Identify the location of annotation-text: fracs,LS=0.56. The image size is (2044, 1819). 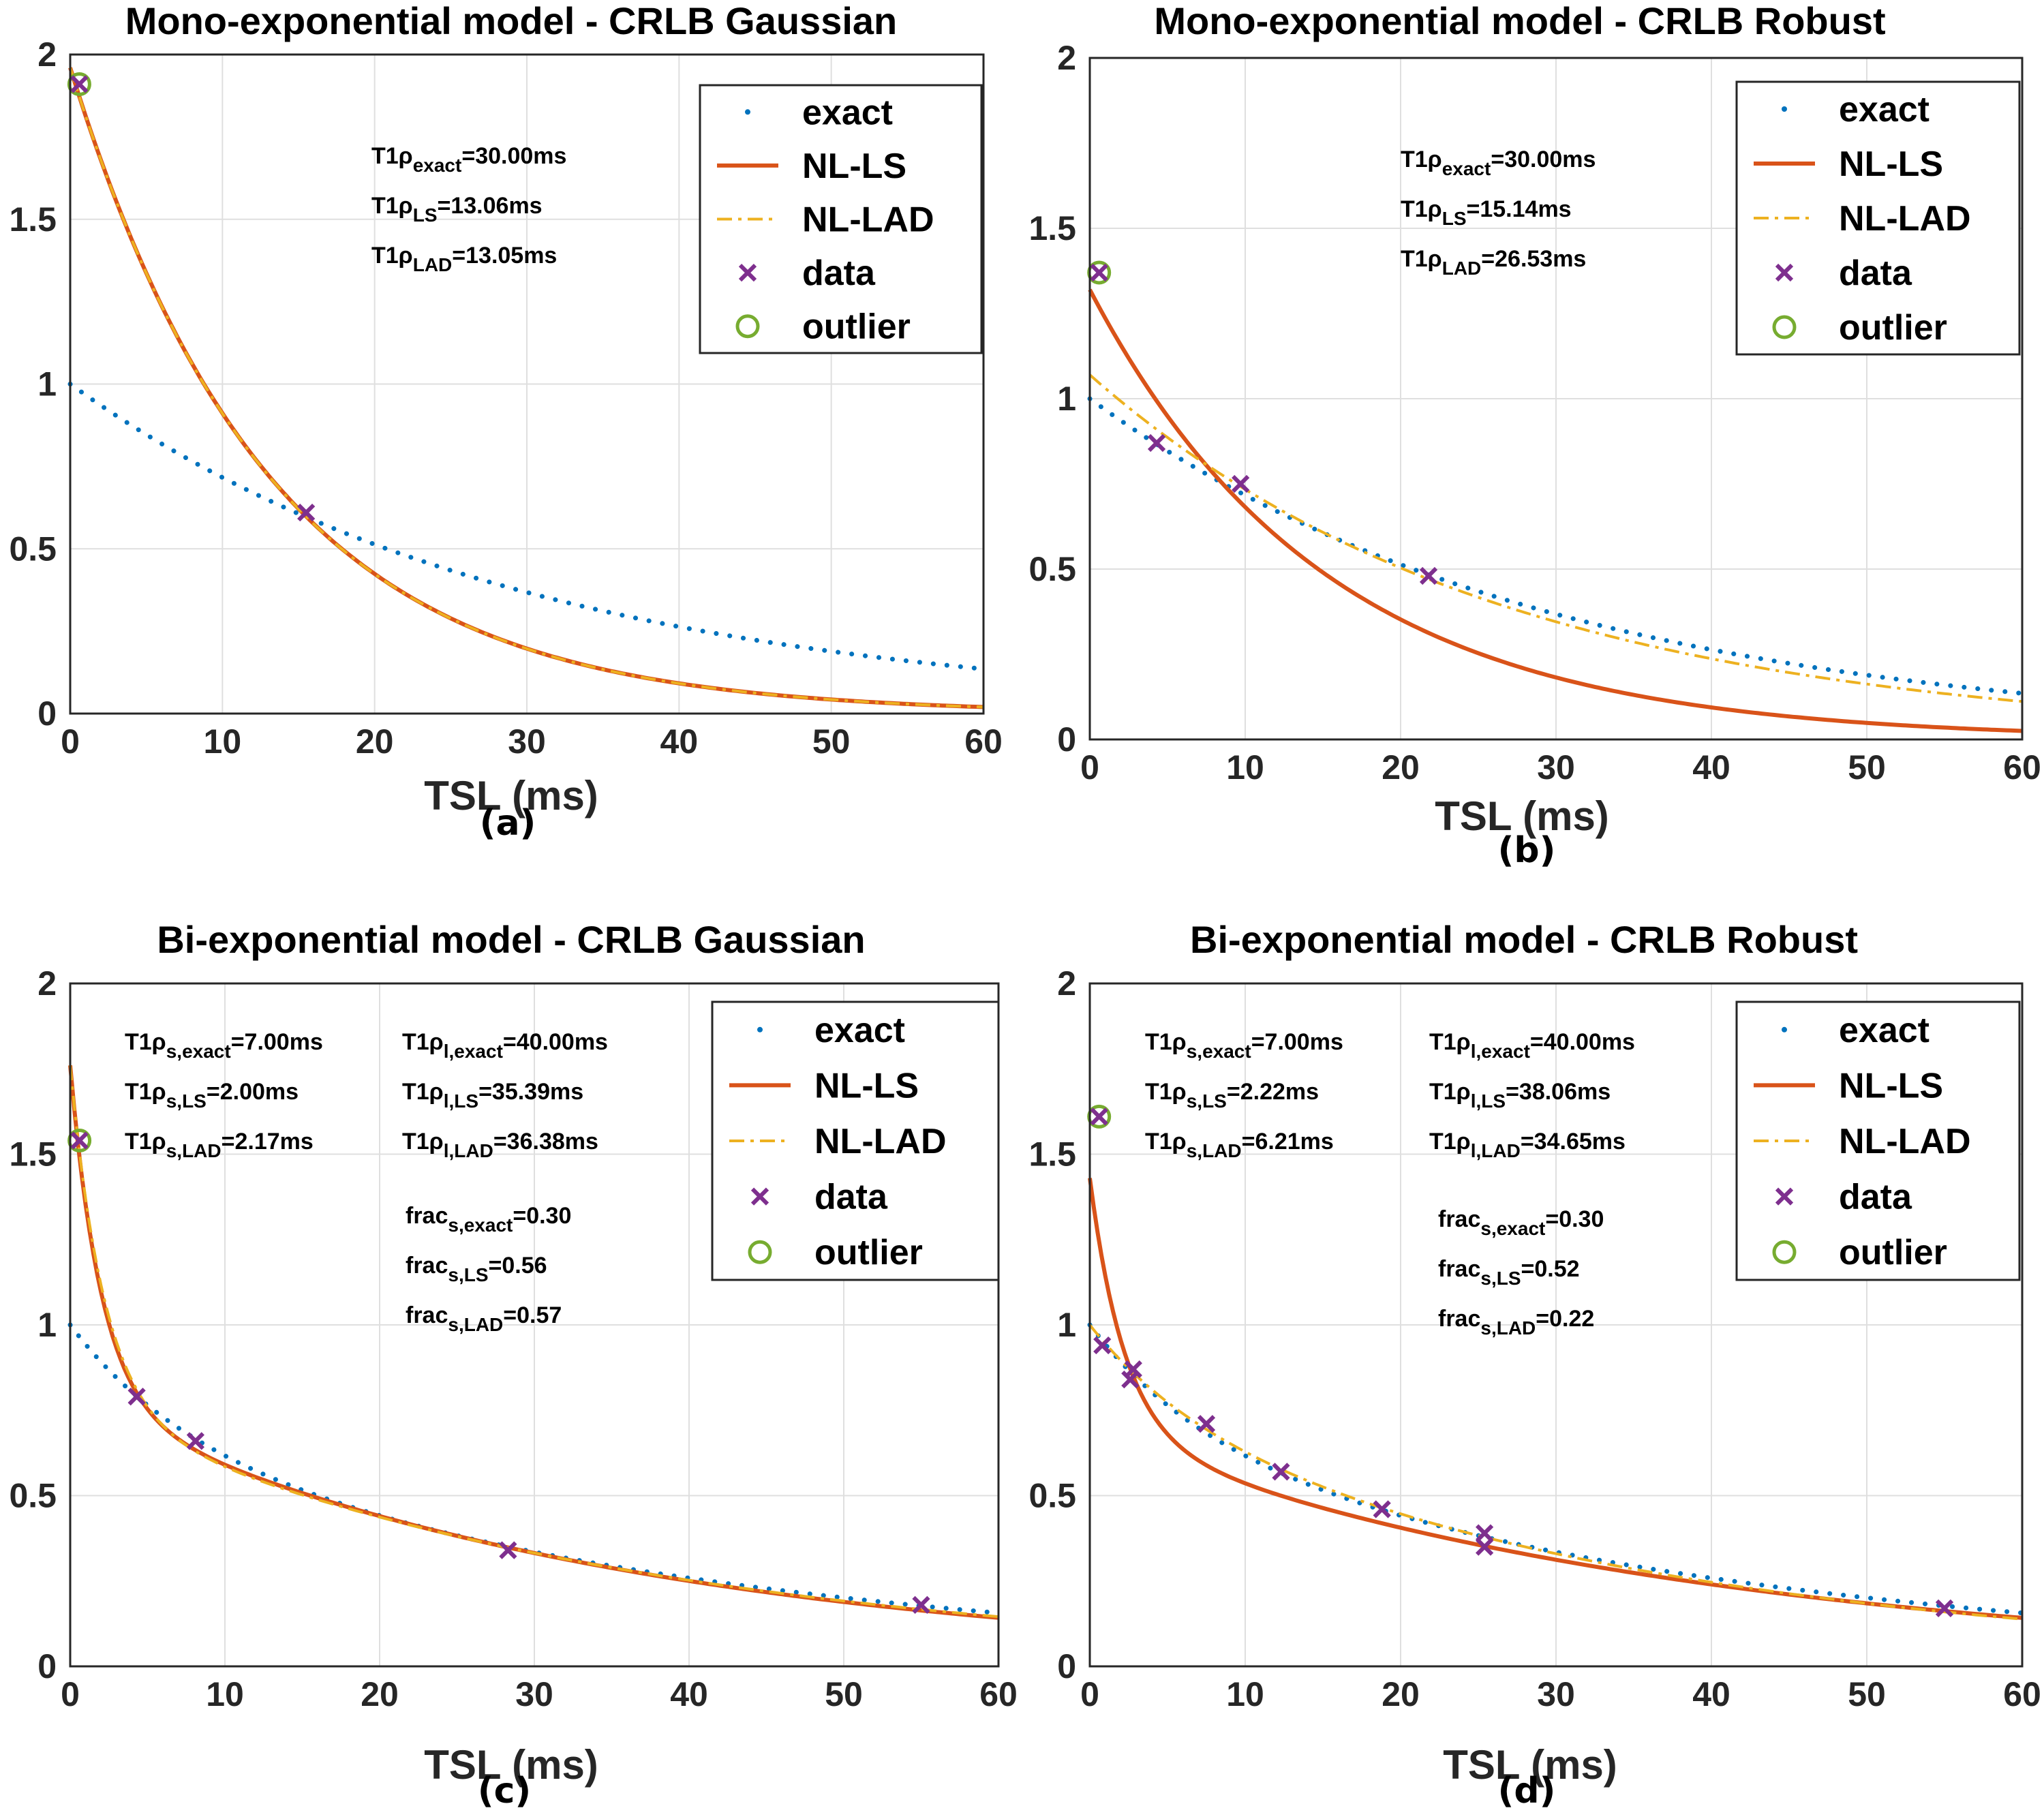
(476, 1269).